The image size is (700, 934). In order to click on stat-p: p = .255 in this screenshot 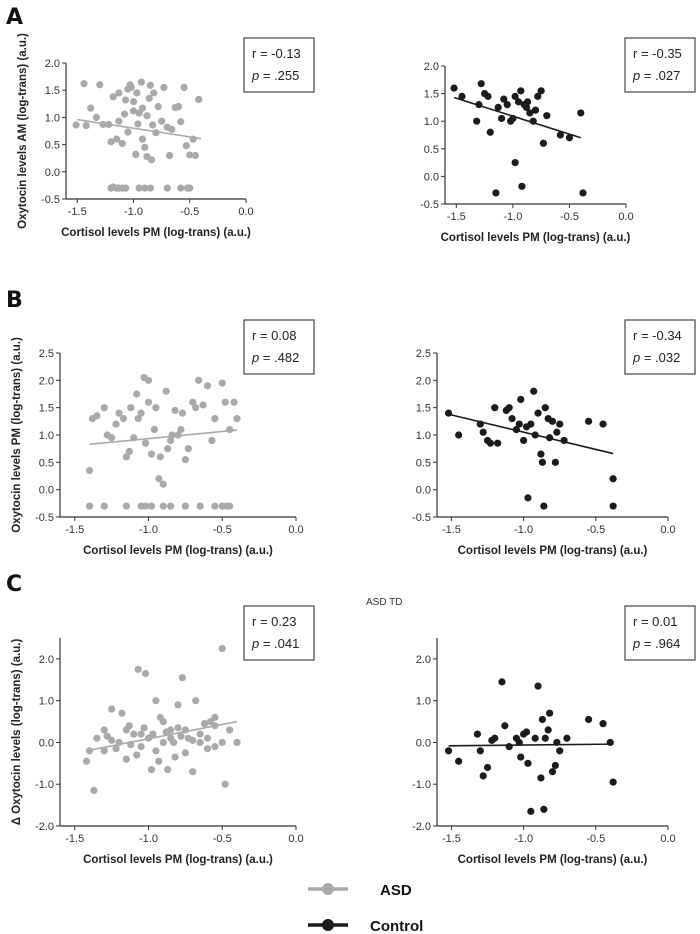, I will do `click(275, 75)`.